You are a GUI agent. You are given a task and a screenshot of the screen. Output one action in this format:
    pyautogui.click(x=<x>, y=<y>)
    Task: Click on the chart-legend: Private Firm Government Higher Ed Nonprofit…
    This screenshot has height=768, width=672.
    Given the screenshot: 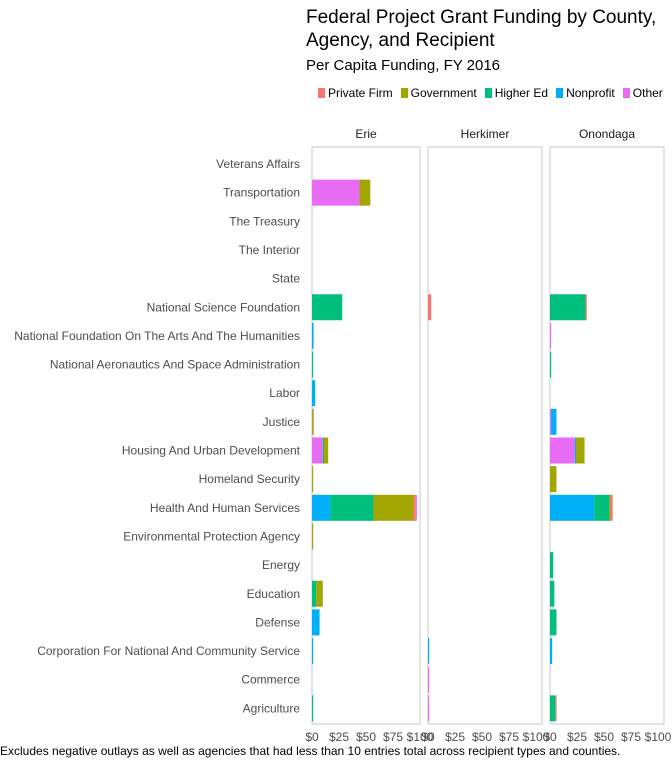 What is the action you would take?
    pyautogui.click(x=490, y=93)
    